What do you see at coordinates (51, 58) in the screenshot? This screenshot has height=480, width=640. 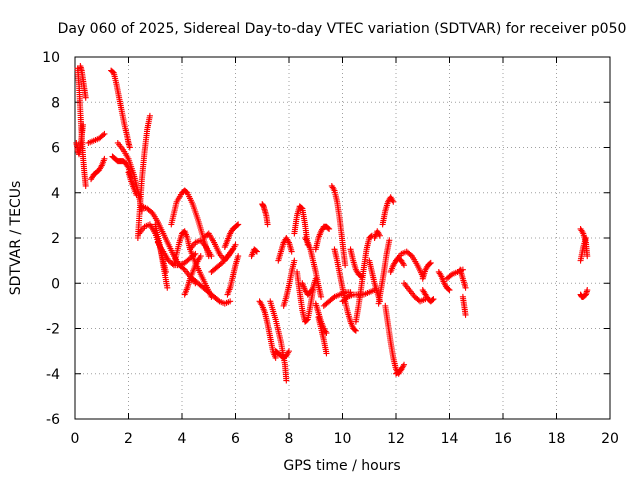 I see `y-tick-label: 10` at bounding box center [51, 58].